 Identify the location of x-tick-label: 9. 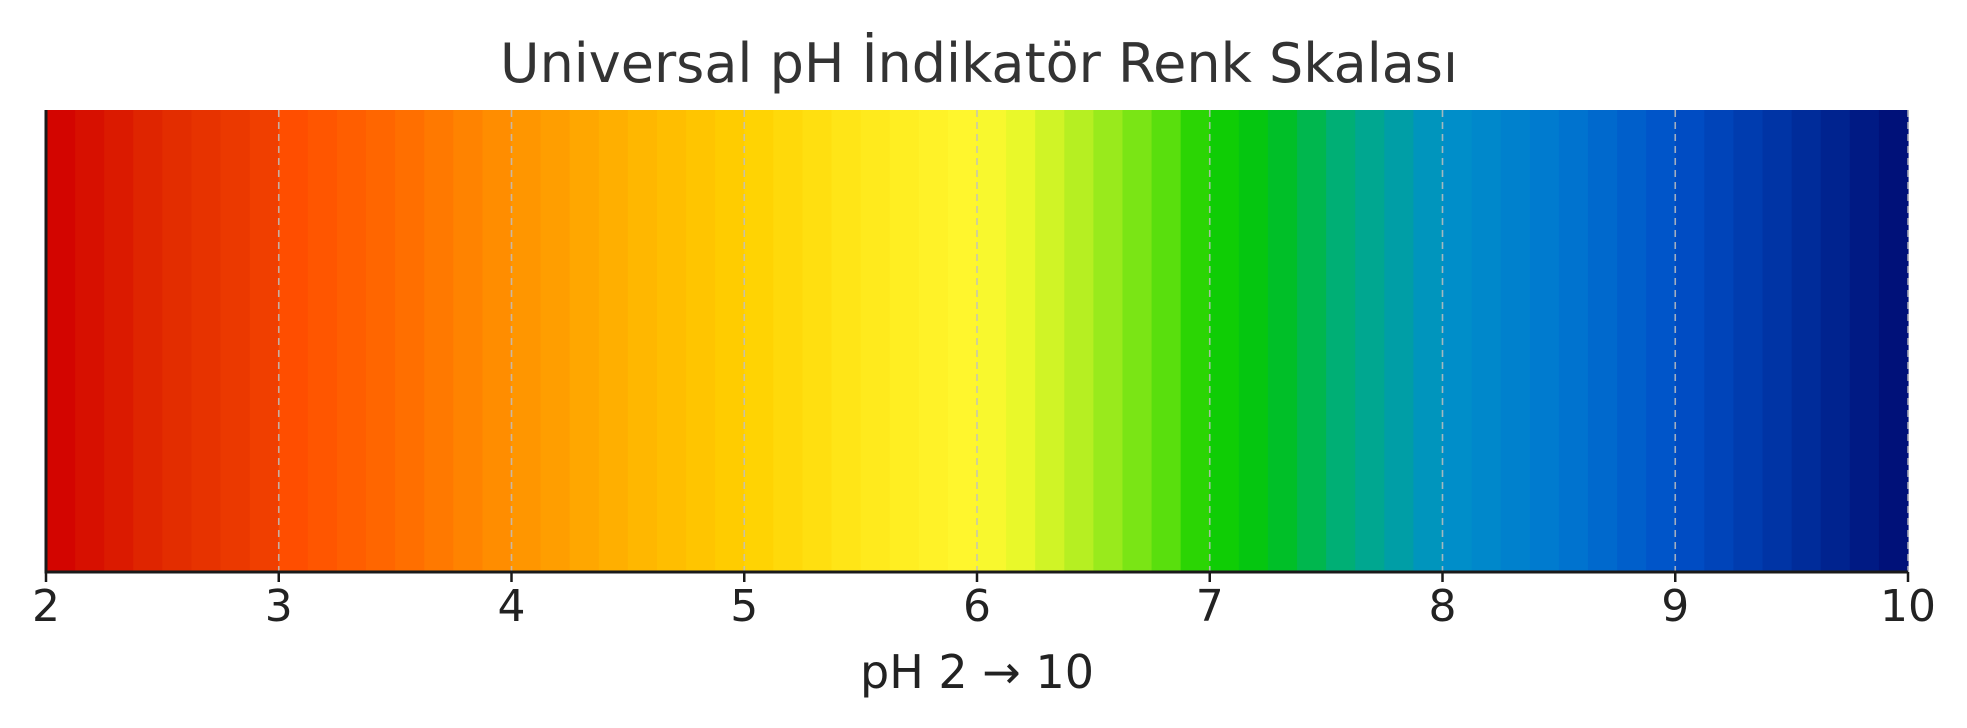
(1675, 606).